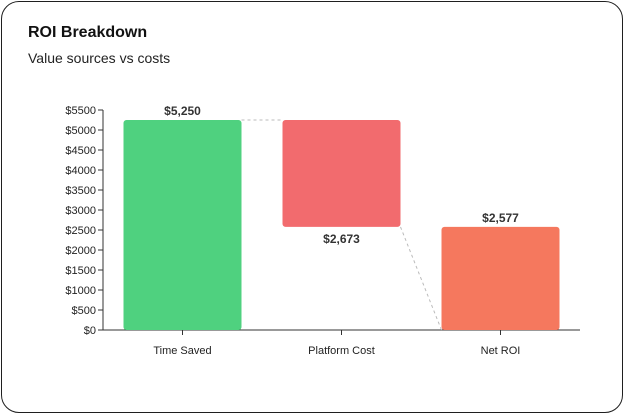 This screenshot has height=416, width=626. Describe the element at coordinates (341, 351) in the screenshot. I see `x-tick-label: Platform Cost` at that location.